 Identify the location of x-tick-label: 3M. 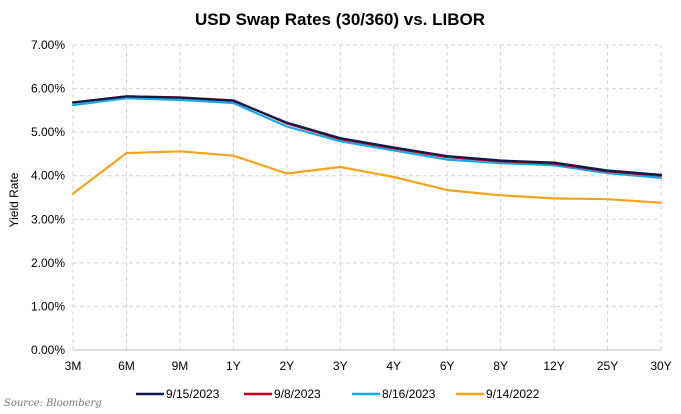
(73, 366).